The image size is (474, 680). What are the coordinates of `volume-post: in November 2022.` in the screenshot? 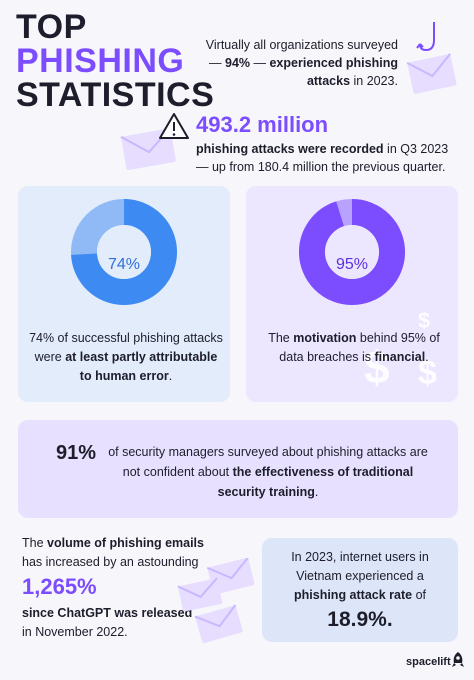 It's located at (75, 632).